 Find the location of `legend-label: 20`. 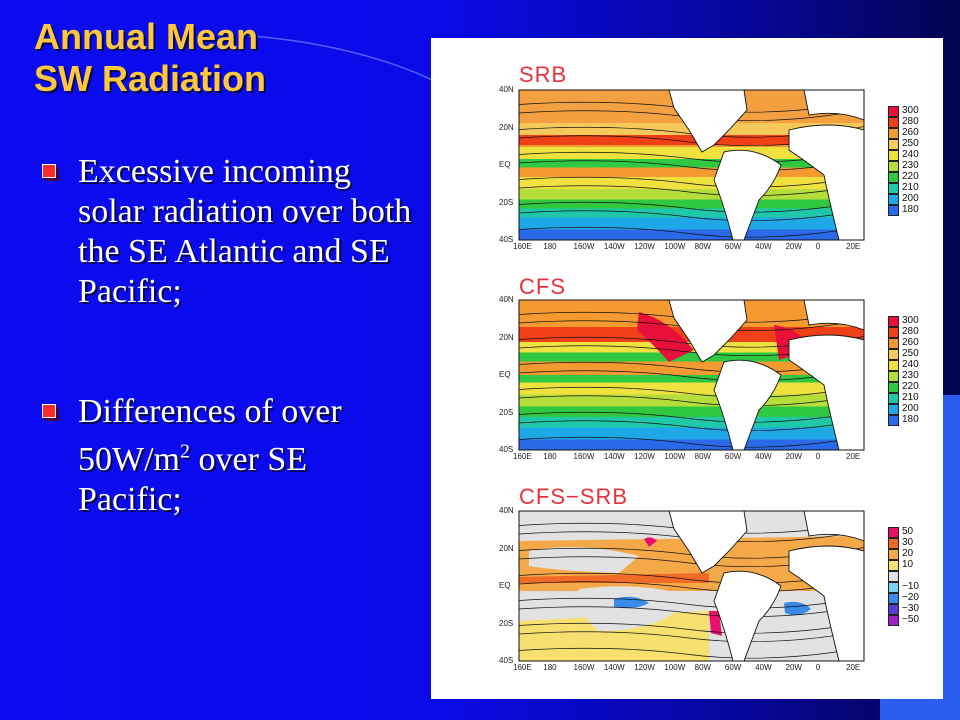

legend-label: 20 is located at coordinates (908, 553).